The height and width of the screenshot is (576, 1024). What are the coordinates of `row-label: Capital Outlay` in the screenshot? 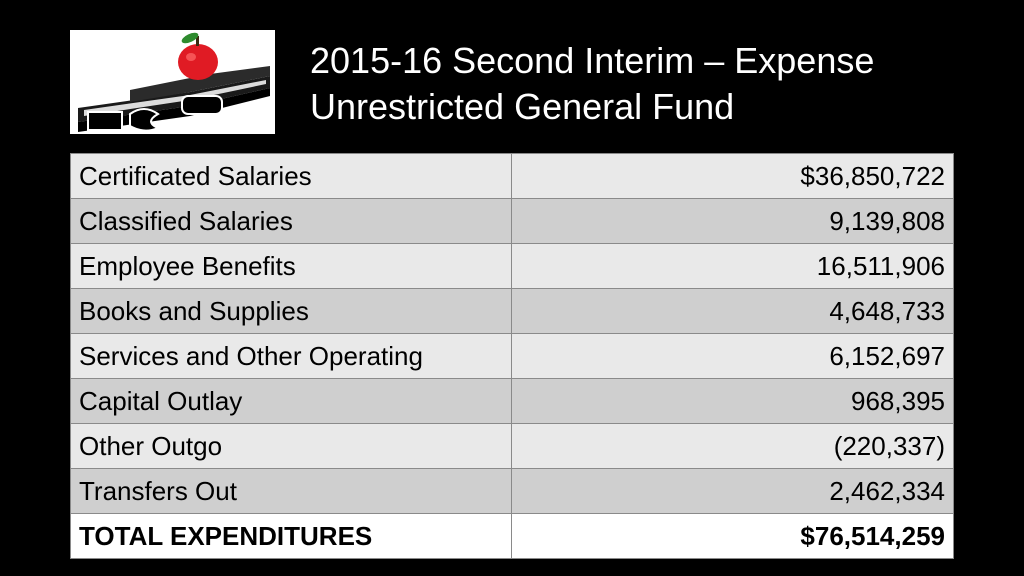 It's located at (291, 401).